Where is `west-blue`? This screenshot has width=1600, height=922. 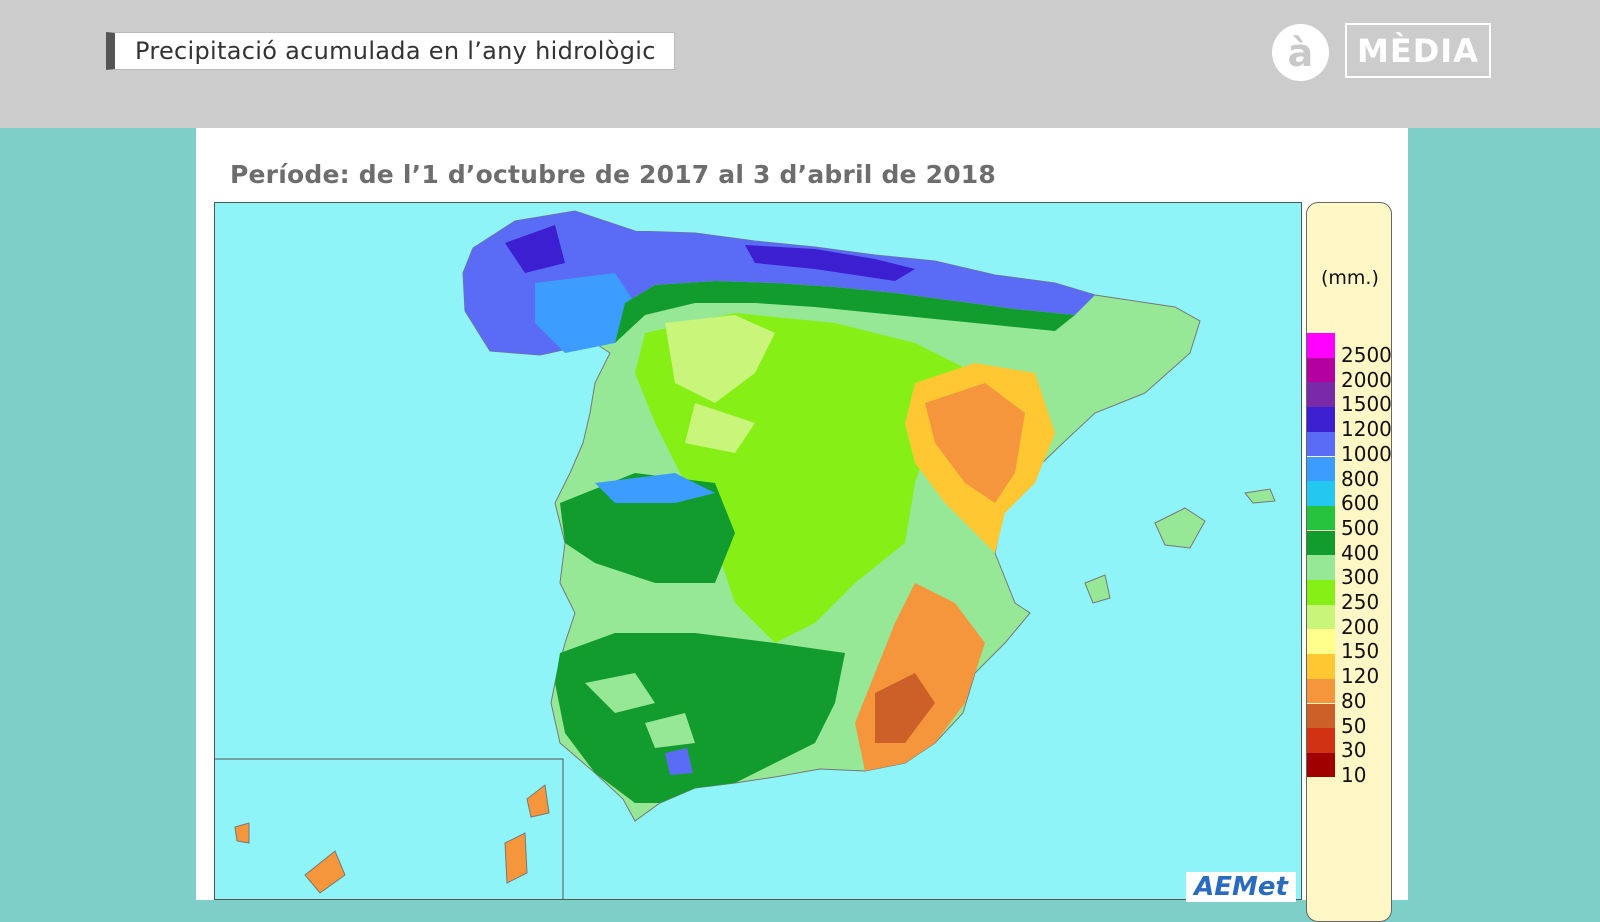
west-blue is located at coordinates (655, 488).